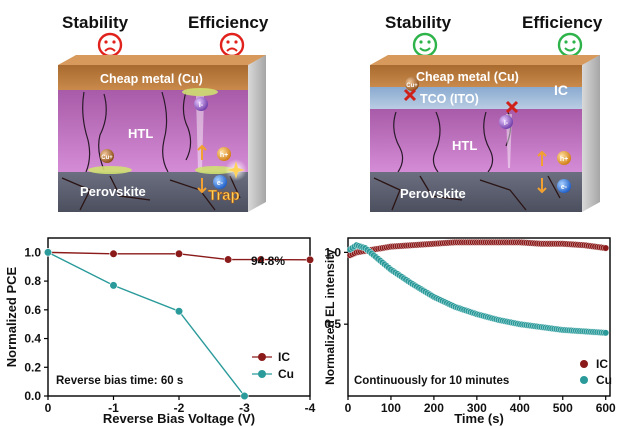  Describe the element at coordinates (32, 310) in the screenshot. I see `y-tick-label: 0.6` at that location.